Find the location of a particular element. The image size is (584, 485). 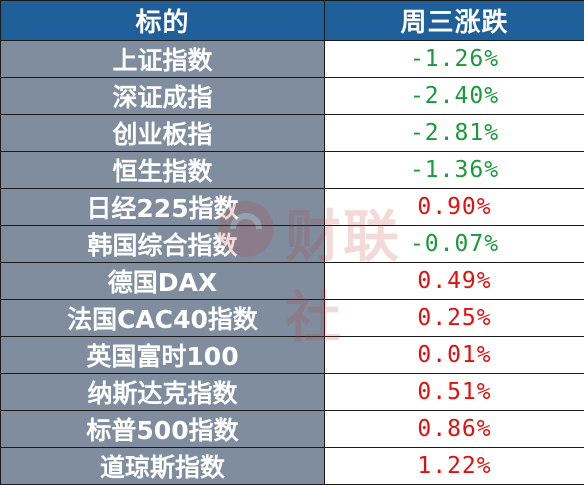

index-name-cell: 标普500指数 is located at coordinates (163, 429).